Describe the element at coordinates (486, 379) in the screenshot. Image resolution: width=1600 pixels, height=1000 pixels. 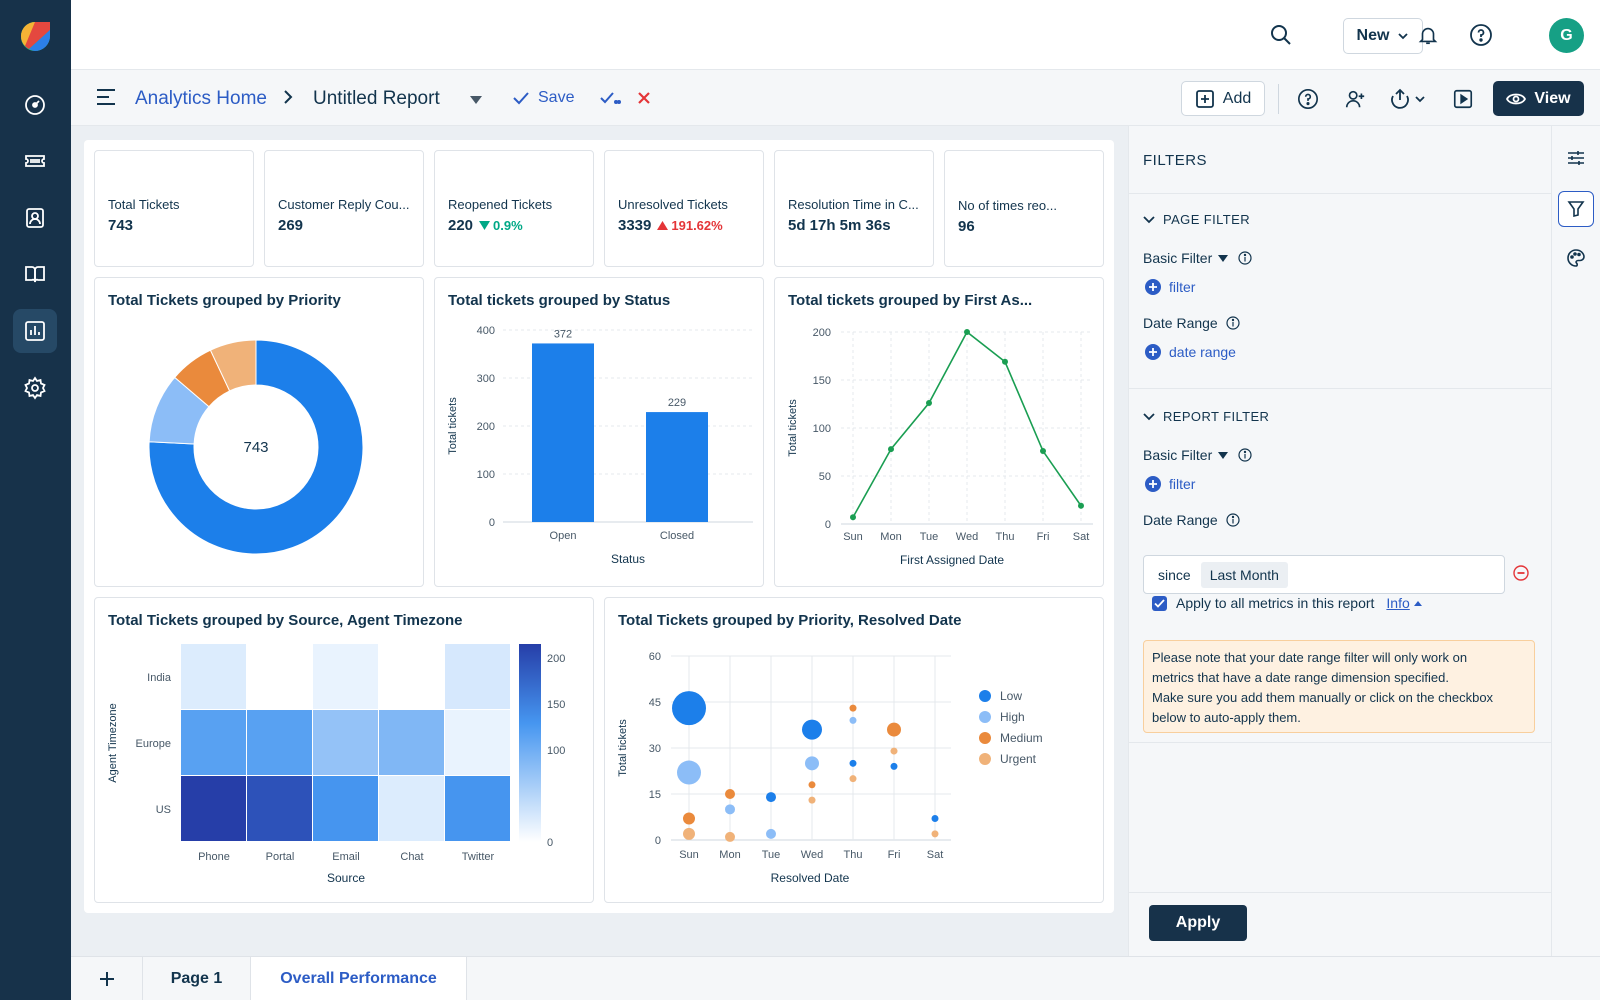
I see `y-tick-label: 300` at that location.